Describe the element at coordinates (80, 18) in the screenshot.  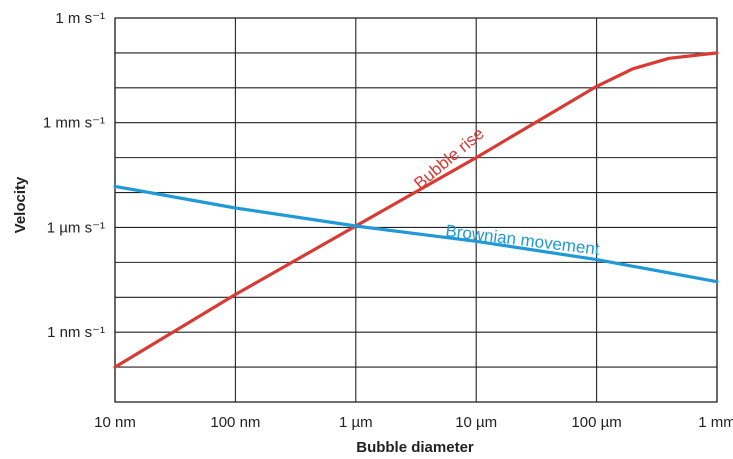
I see `y-tick-label: 1 m s⁻¹` at that location.